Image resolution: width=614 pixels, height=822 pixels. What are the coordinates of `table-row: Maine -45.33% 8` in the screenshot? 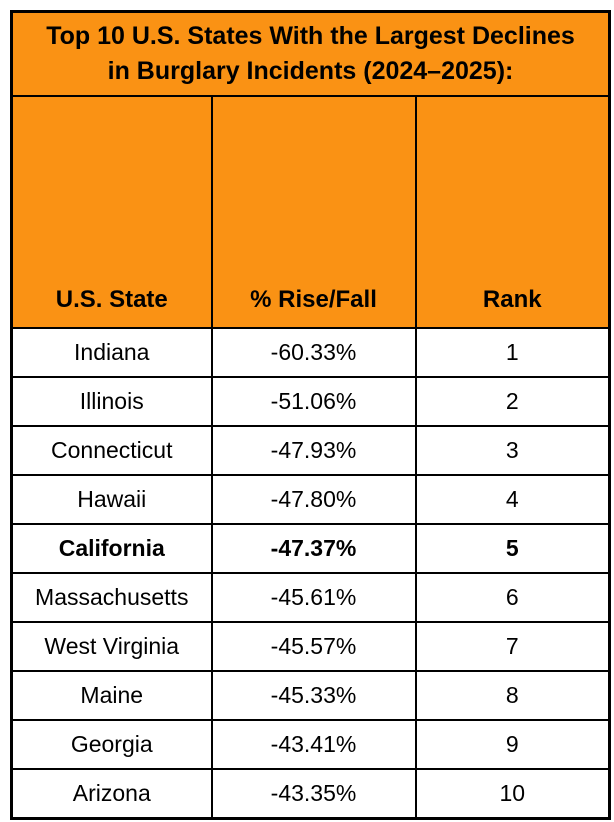 It's located at (310, 695).